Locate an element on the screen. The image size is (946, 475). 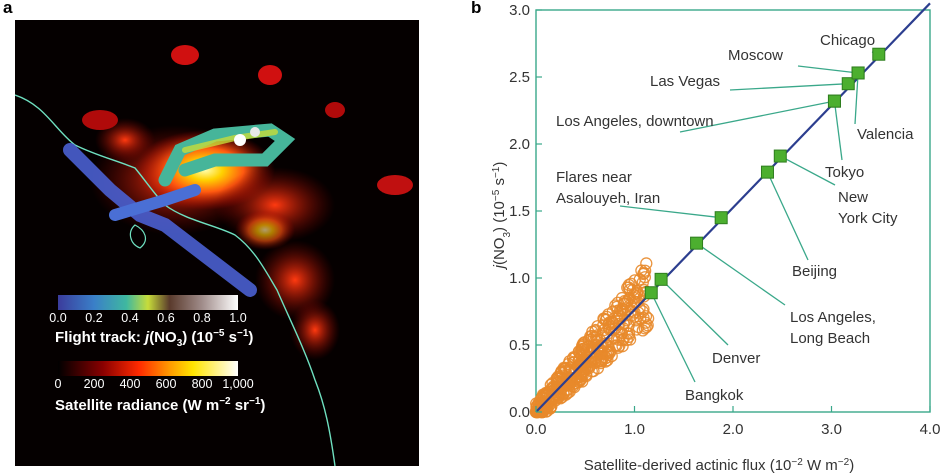
radiance-tick: 600 is located at coordinates (166, 384).